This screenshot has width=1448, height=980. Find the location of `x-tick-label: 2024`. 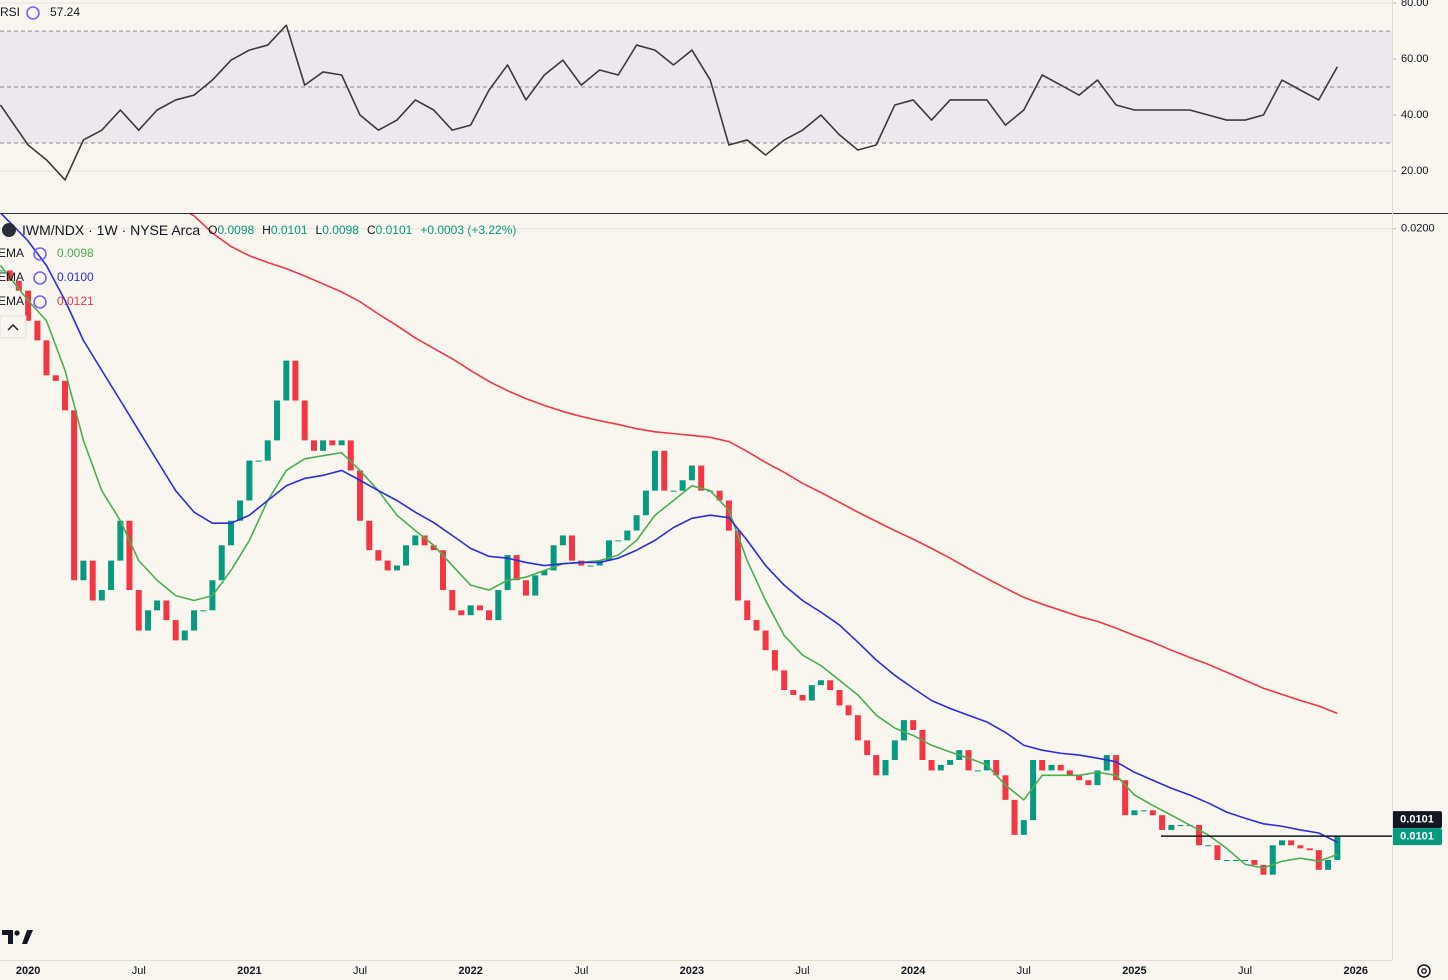

x-tick-label: 2024 is located at coordinates (913, 971).